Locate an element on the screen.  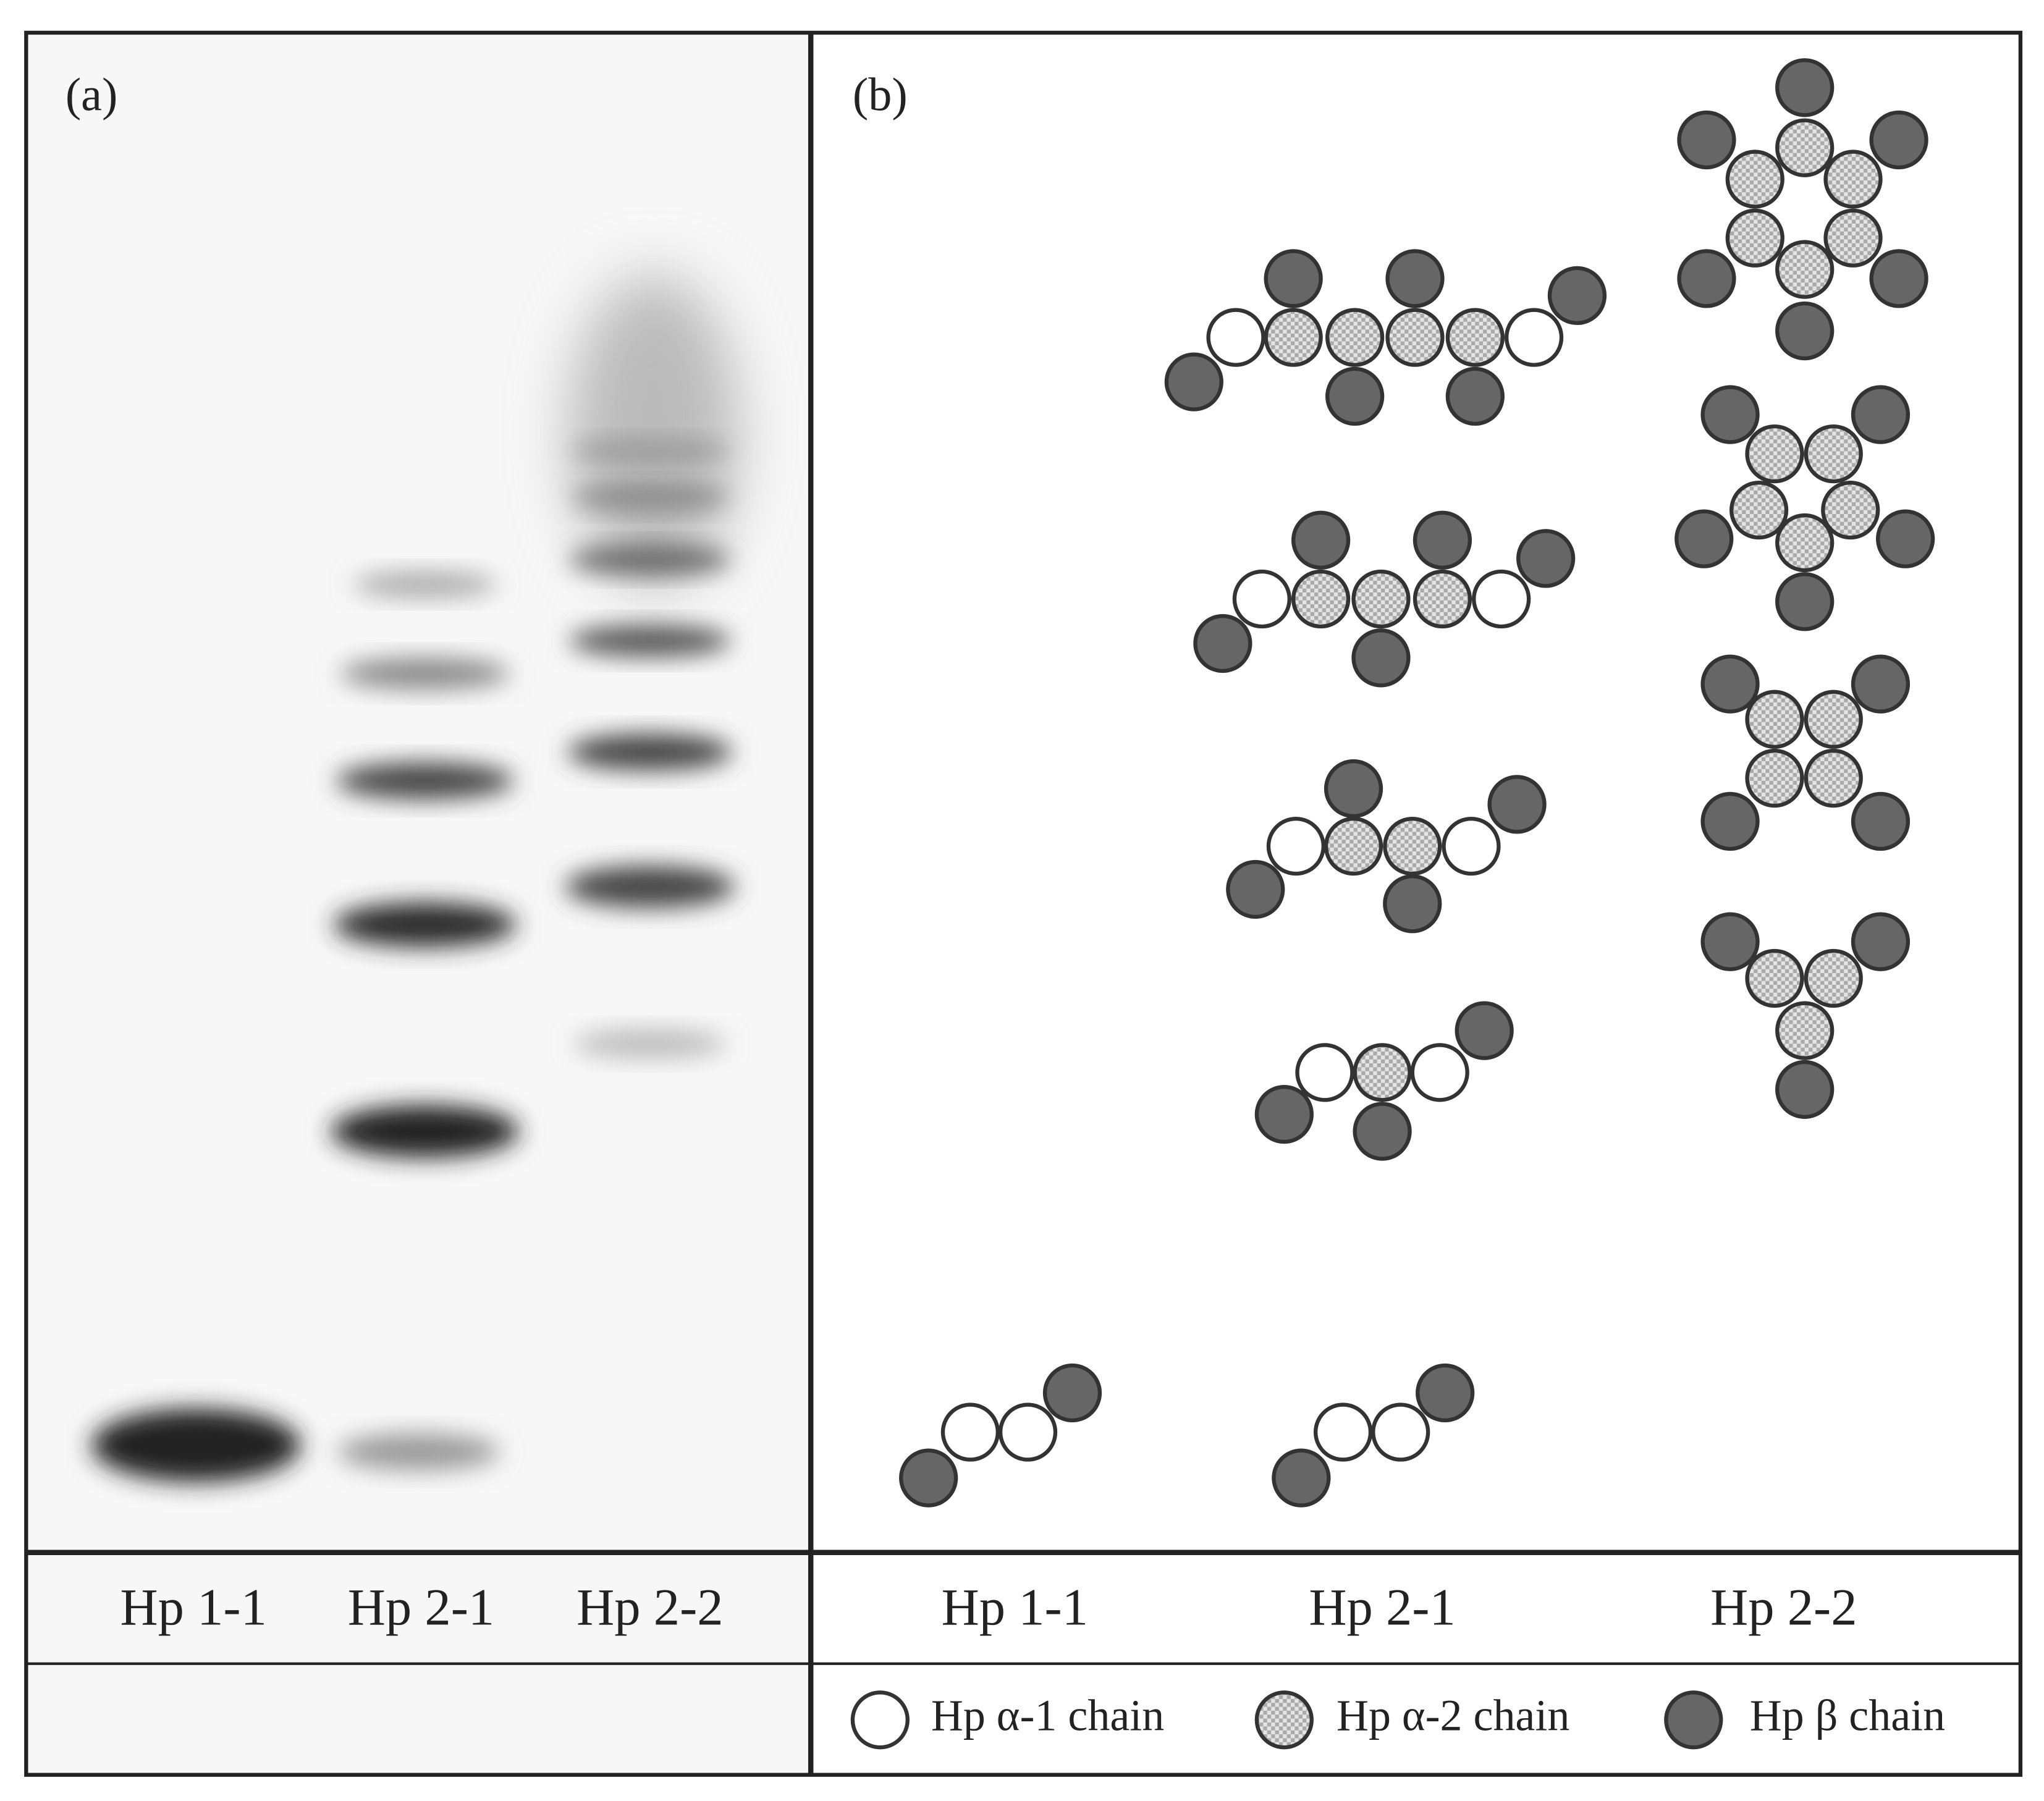
lane-label: Hp 1-1 is located at coordinates (193, 1608).